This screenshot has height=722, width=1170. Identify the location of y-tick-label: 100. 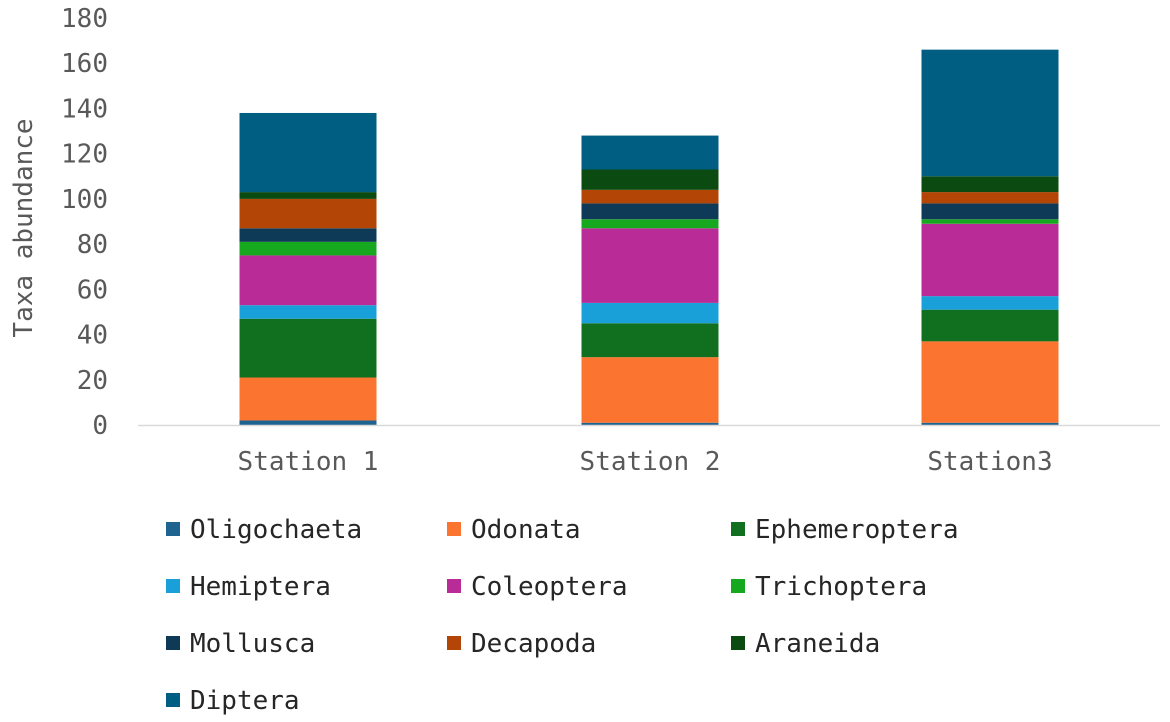
(84, 200).